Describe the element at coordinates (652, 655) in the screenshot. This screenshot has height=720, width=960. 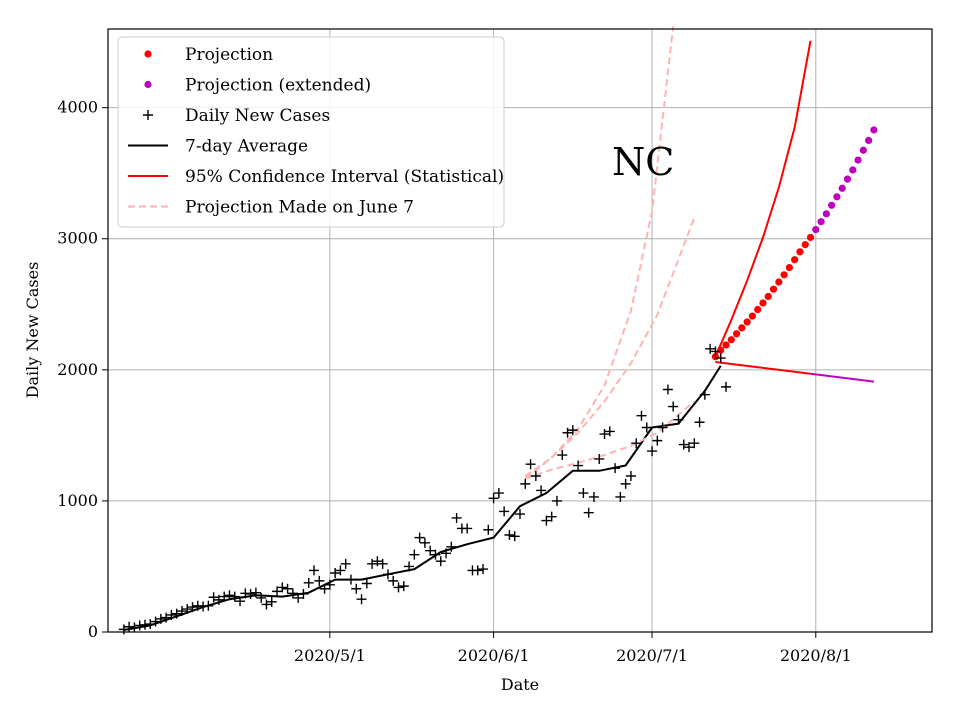
I see `x-tick-label: 2020/7/1` at that location.